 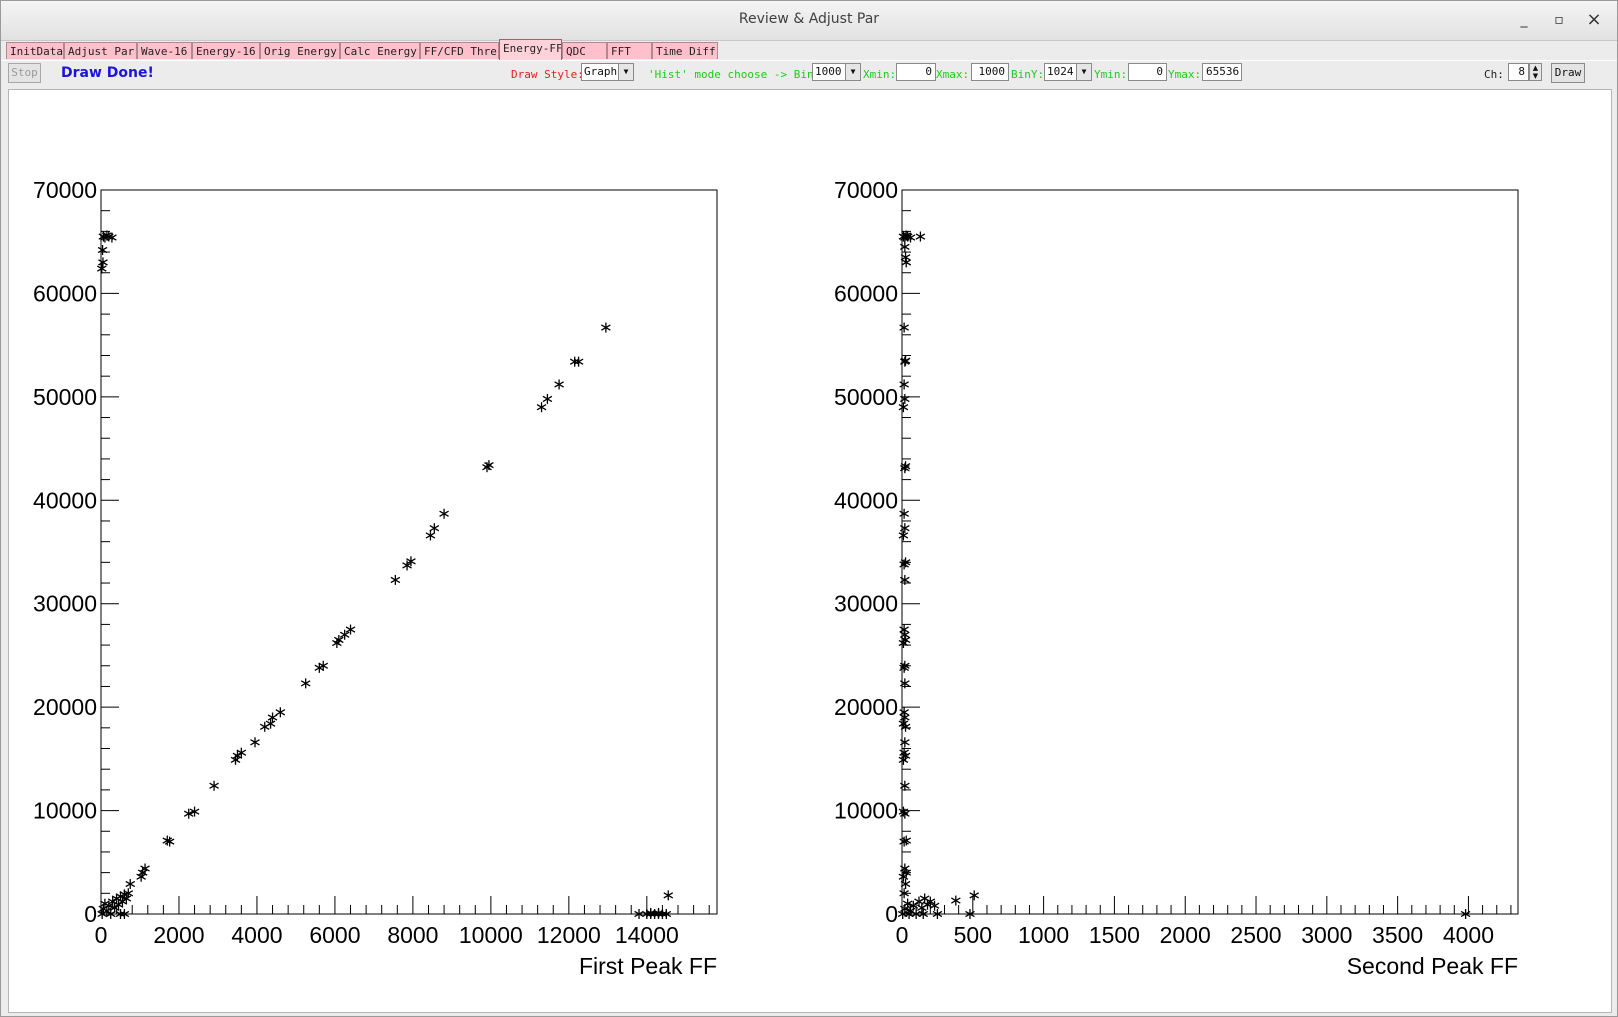 I want to click on stop-button: Stop, so click(x=24, y=73).